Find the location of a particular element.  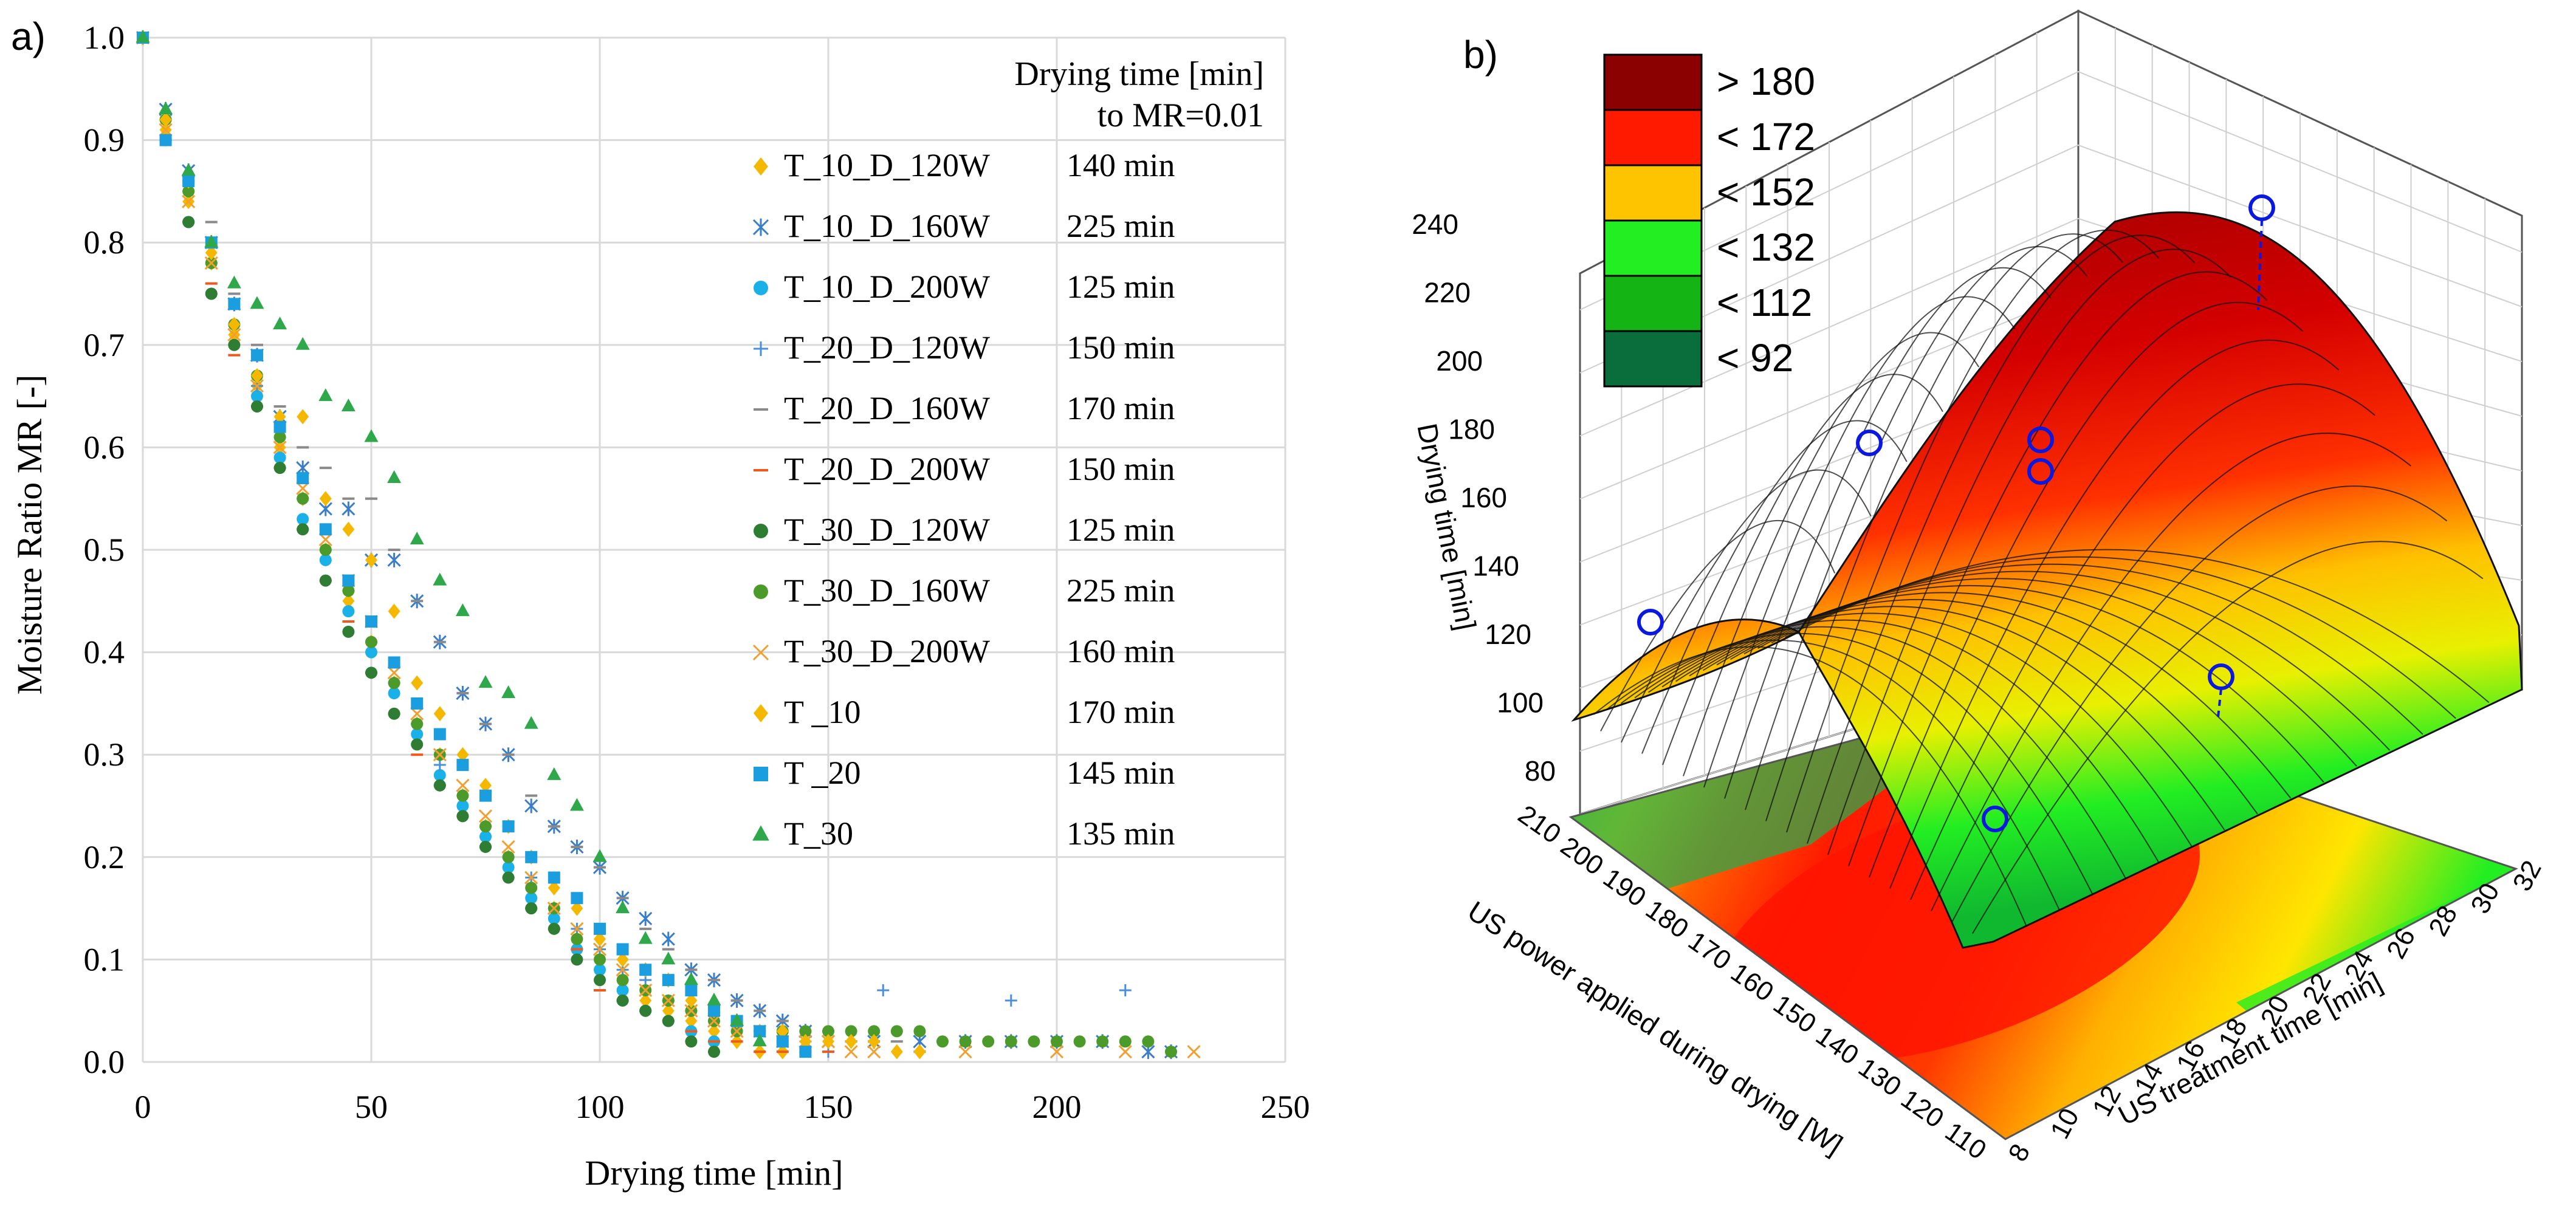

legend-series-name: T _10 is located at coordinates (822, 712).